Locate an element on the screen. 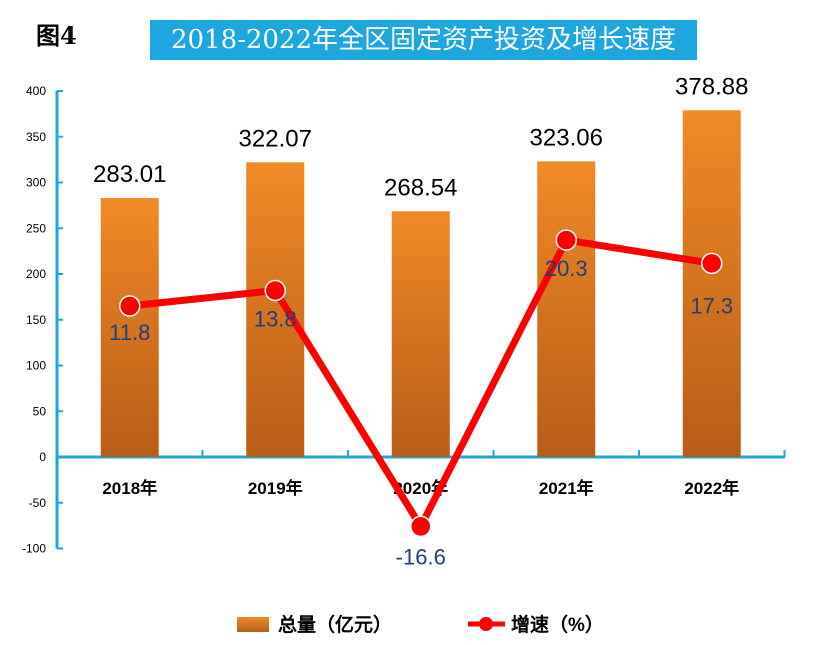 The image size is (821, 645). bar-value-label: 268.54 is located at coordinates (420, 187).